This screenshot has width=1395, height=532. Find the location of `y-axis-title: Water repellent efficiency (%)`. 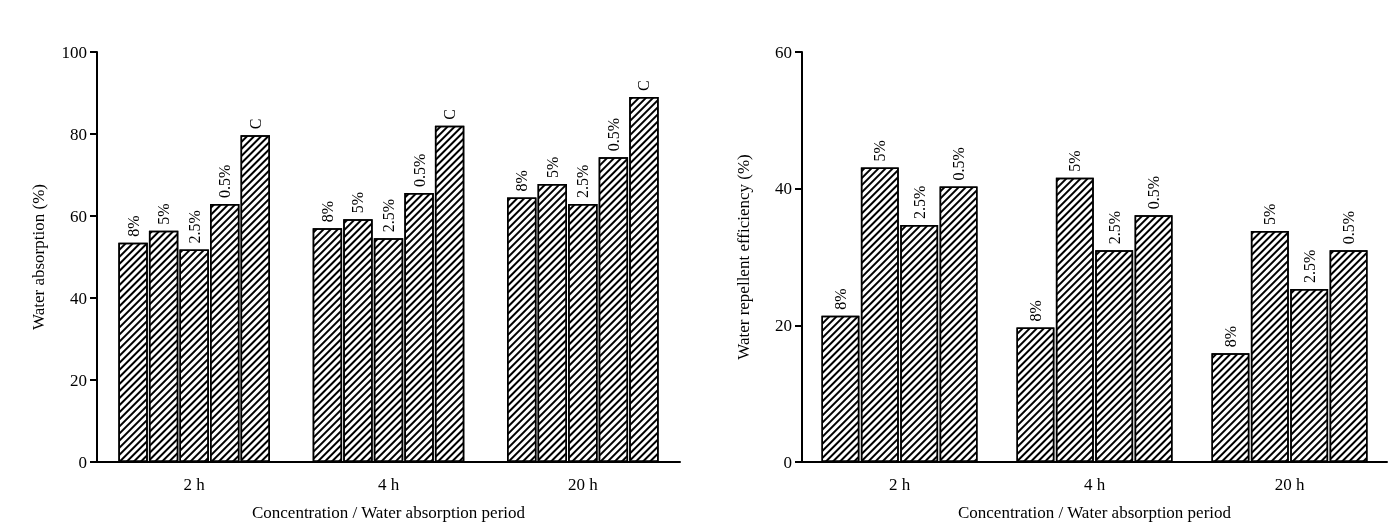

y-axis-title: Water repellent efficiency (%) is located at coordinates (743, 257).